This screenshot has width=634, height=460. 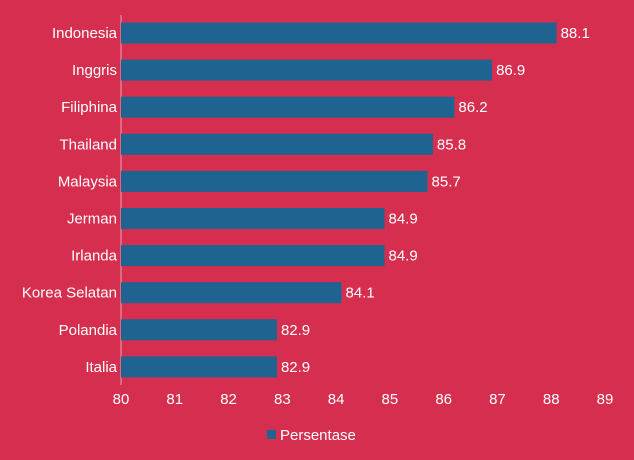 What do you see at coordinates (253, 256) in the screenshot?
I see `bar-irlanda` at bounding box center [253, 256].